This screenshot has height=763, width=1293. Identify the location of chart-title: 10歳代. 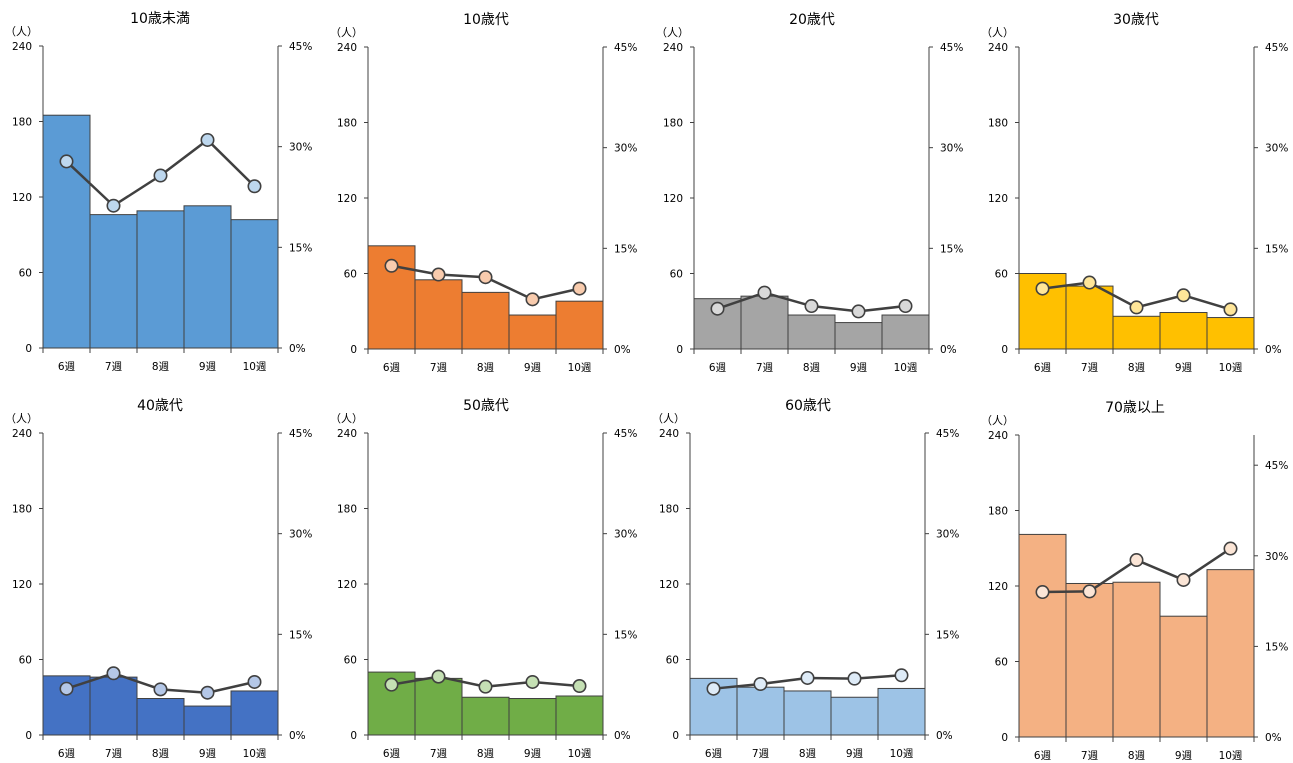
(486, 20).